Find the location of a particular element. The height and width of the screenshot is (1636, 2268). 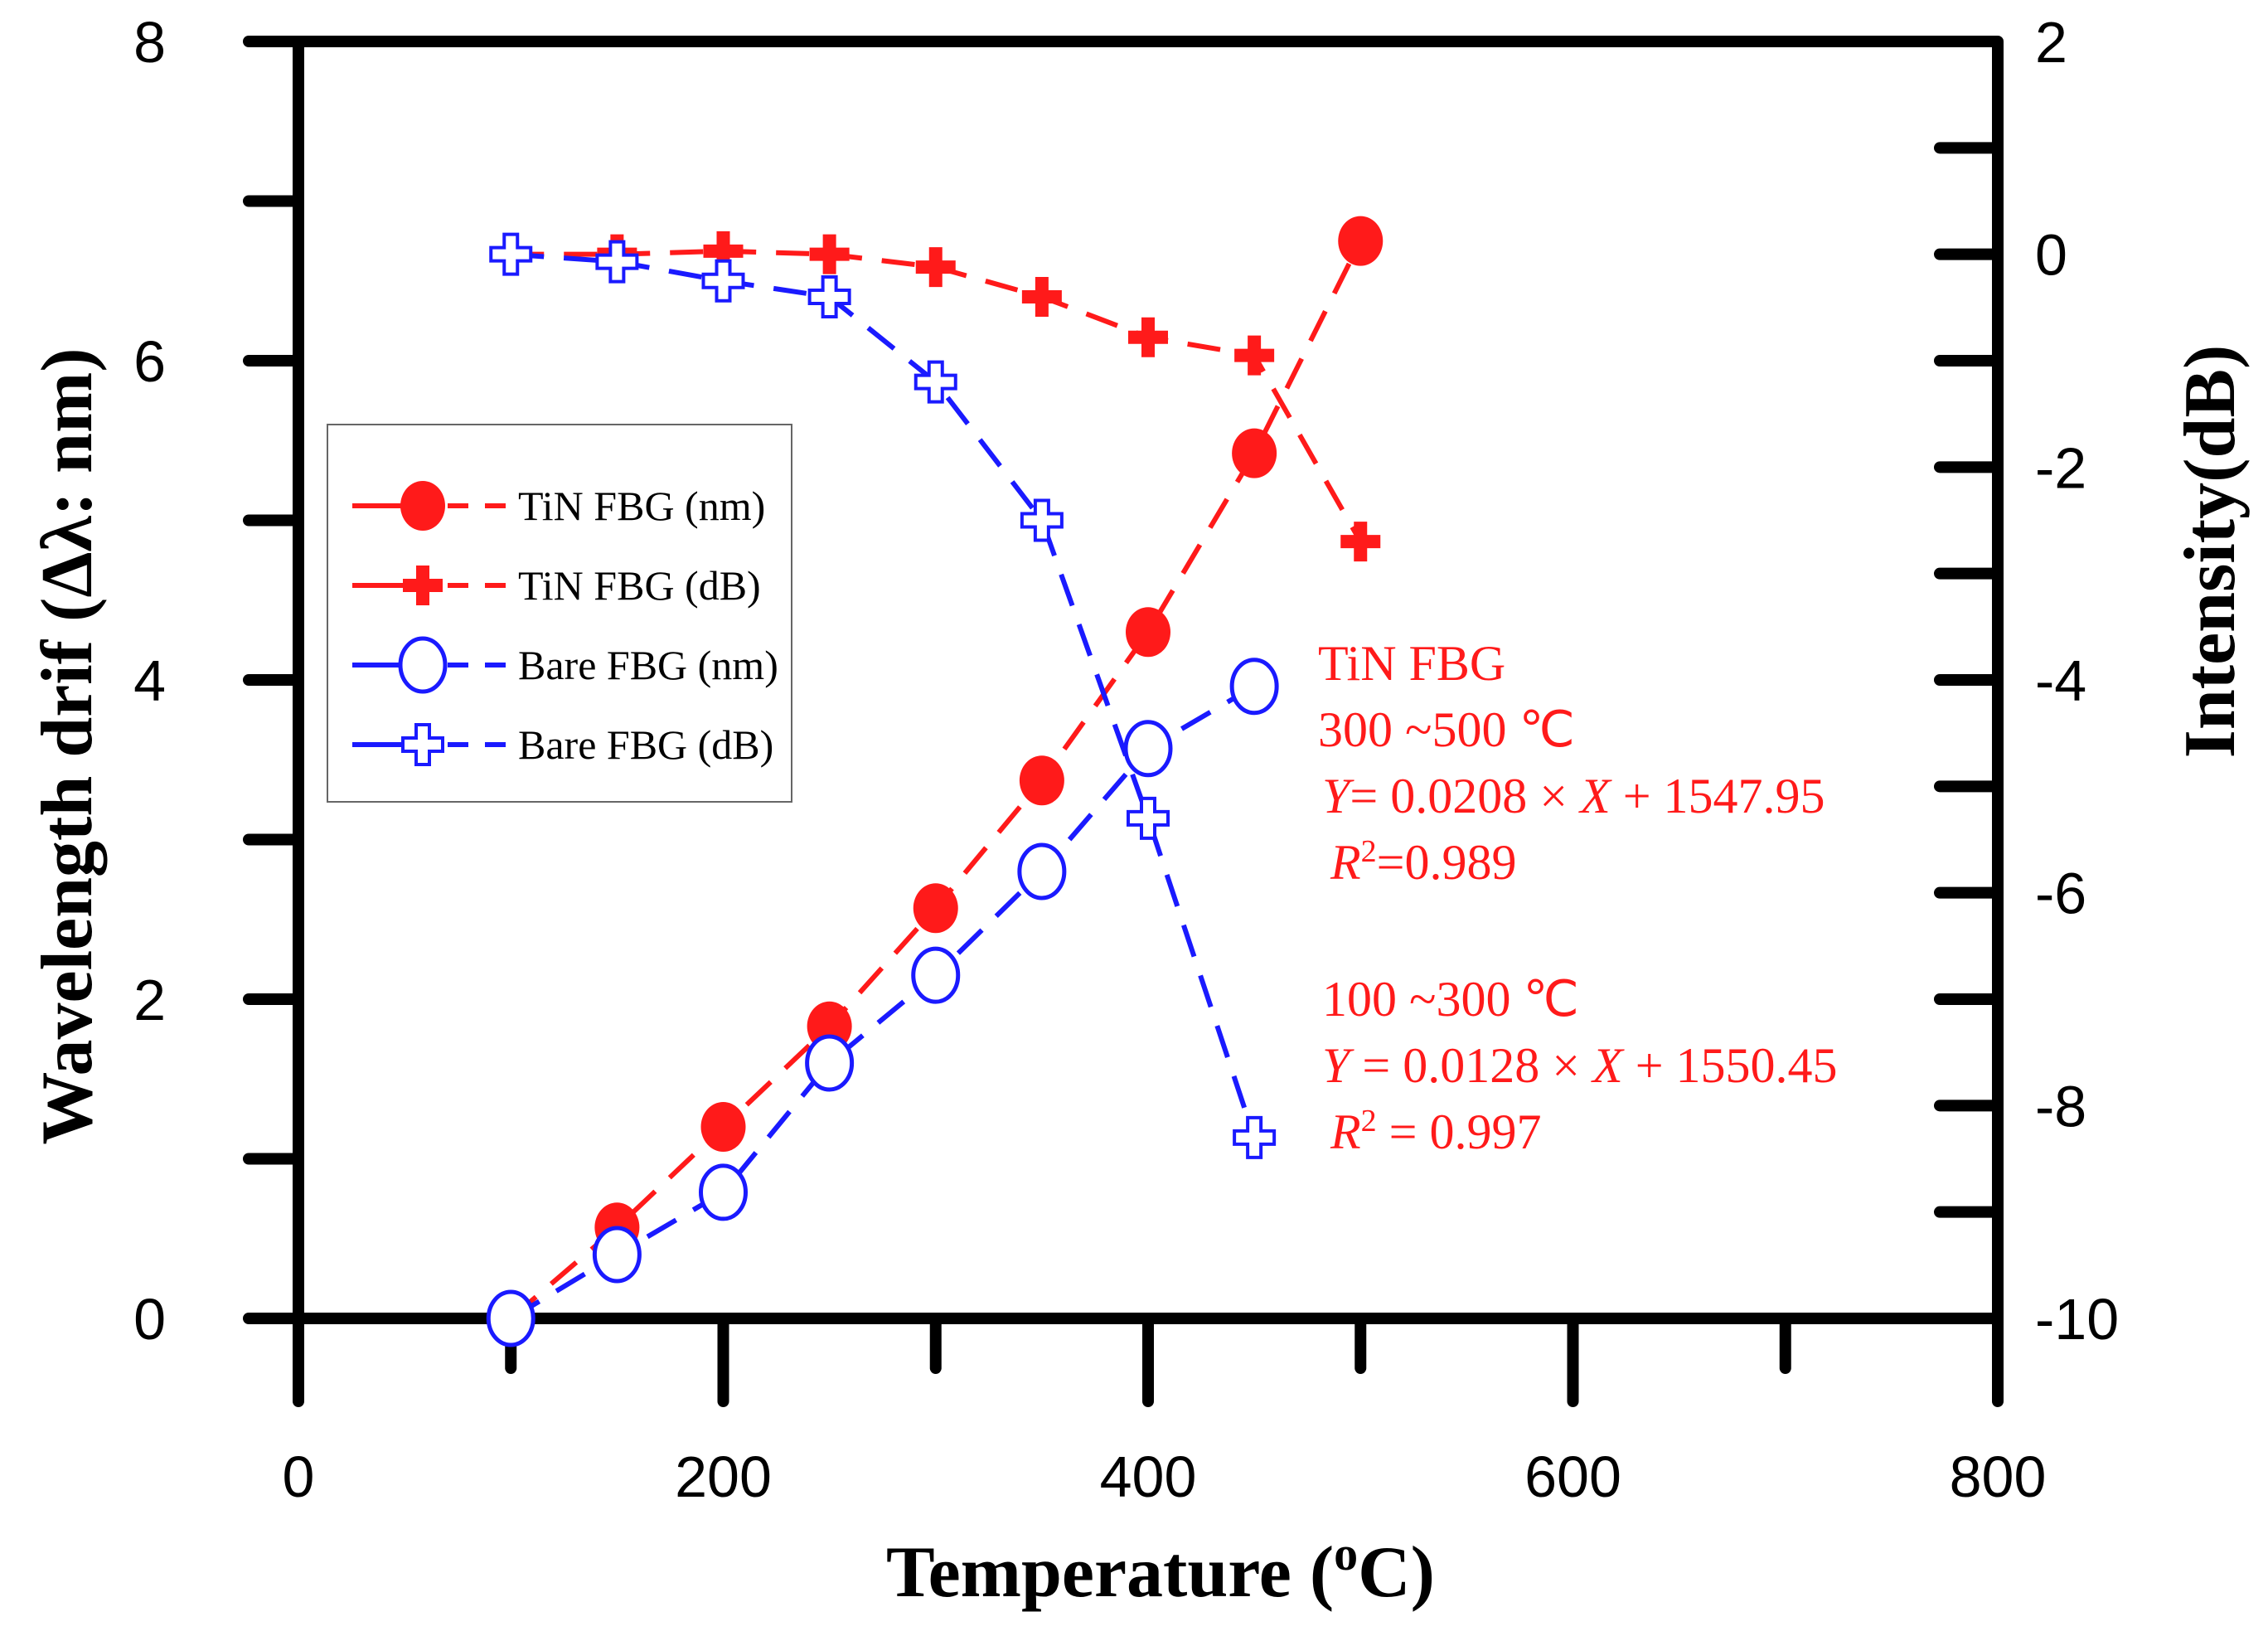

legend-item: TiN FBG (dB) is located at coordinates (556, 585).